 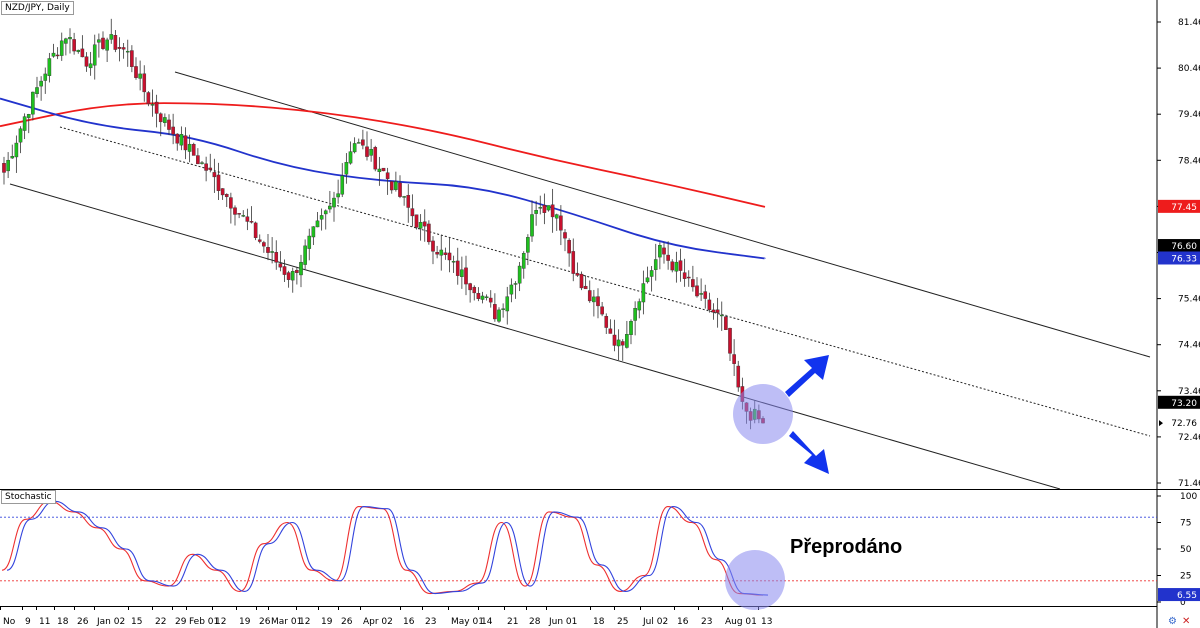 I want to click on indicator-title: Stochastic, so click(x=28, y=497).